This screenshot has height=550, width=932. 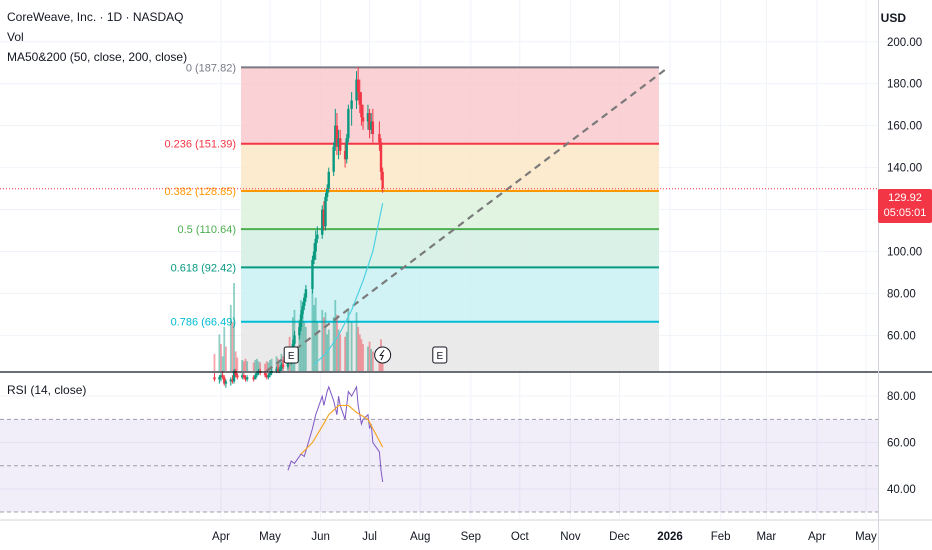 I want to click on last-price-badge: 129.92 05:05:01, so click(x=905, y=206).